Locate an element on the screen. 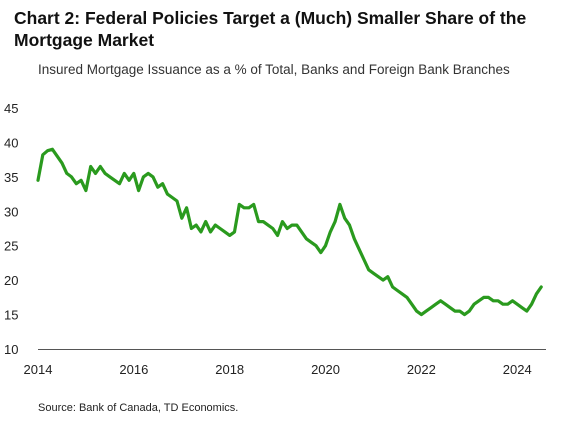 This screenshot has width=570, height=424. x-tick-label: 2024 is located at coordinates (517, 369).